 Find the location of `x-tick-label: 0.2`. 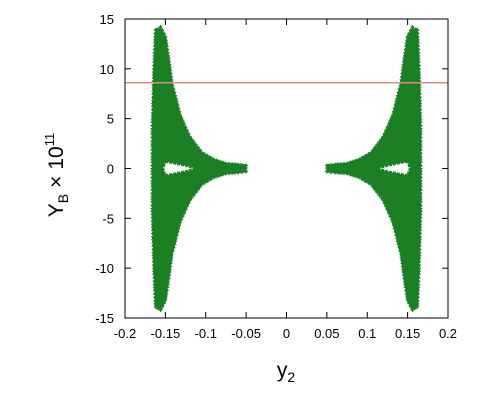

x-tick-label: 0.2 is located at coordinates (448, 333).